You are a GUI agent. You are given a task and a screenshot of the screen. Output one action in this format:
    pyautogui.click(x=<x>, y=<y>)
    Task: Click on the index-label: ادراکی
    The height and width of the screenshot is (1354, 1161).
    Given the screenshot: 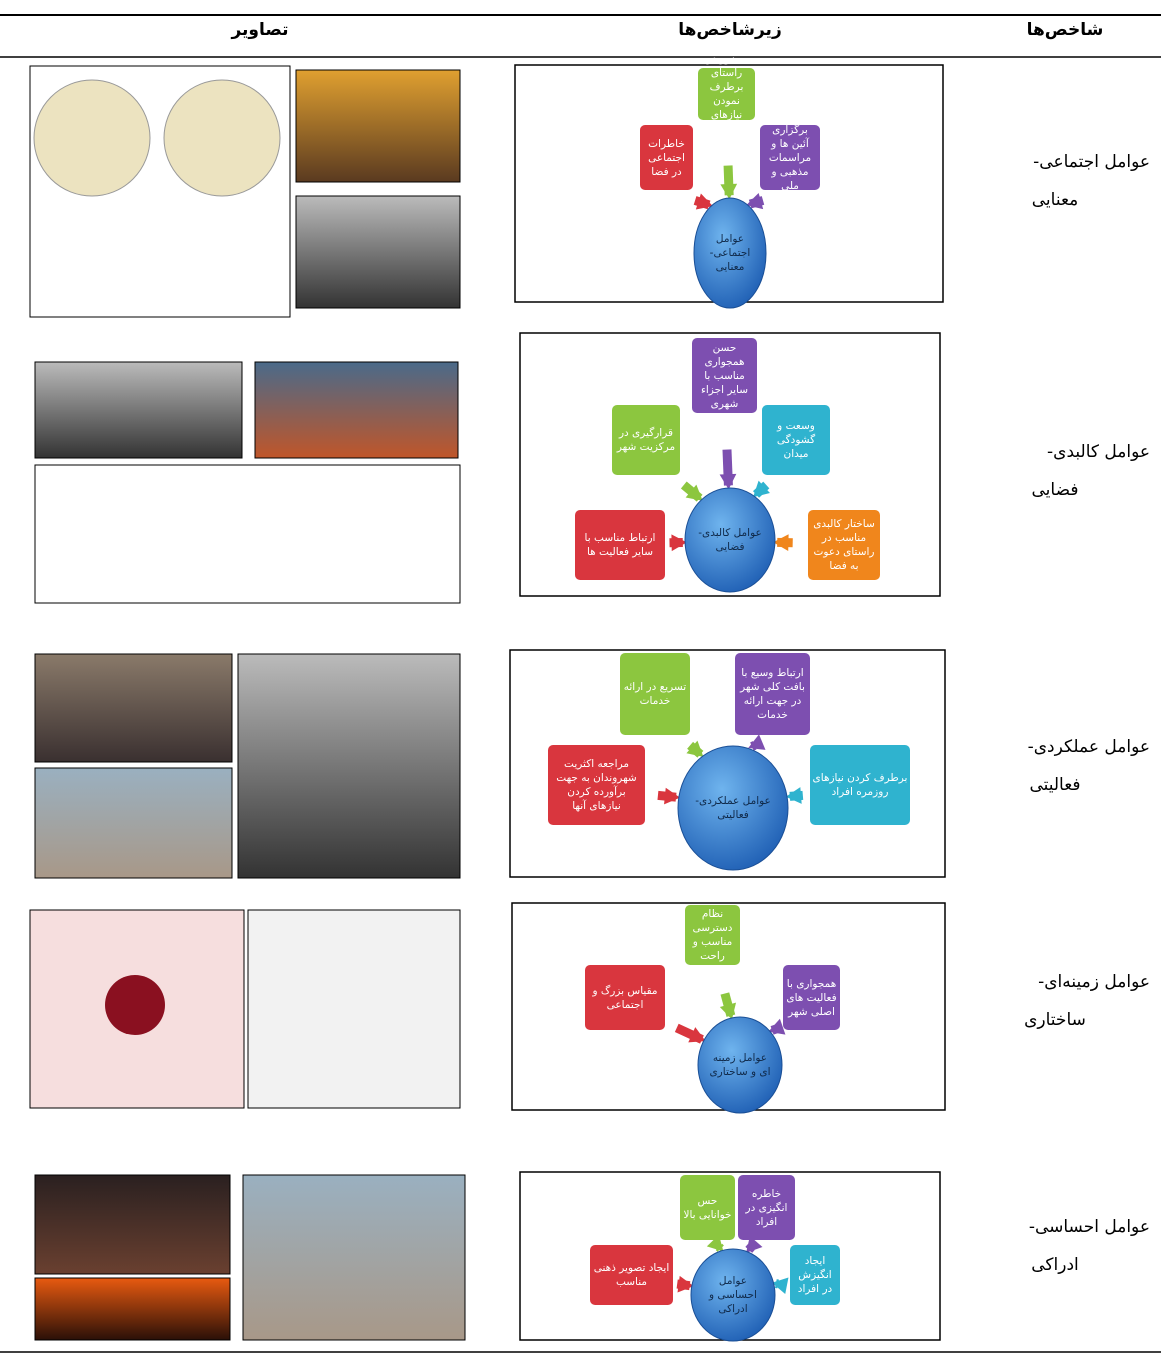 What is the action you would take?
    pyautogui.click(x=1055, y=1265)
    